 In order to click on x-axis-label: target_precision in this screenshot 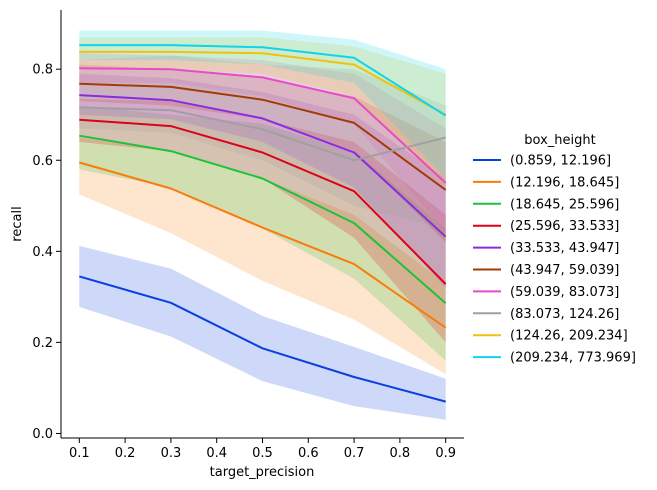, I will do `click(262, 472)`.